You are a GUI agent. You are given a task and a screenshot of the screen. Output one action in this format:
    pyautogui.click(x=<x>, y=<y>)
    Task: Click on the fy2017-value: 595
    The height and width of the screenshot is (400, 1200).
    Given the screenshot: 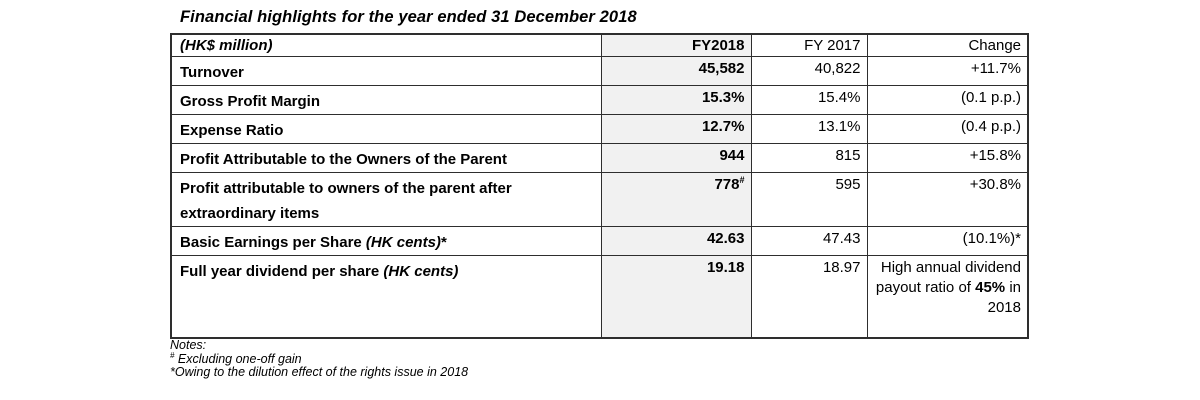 What is the action you would take?
    pyautogui.click(x=809, y=199)
    